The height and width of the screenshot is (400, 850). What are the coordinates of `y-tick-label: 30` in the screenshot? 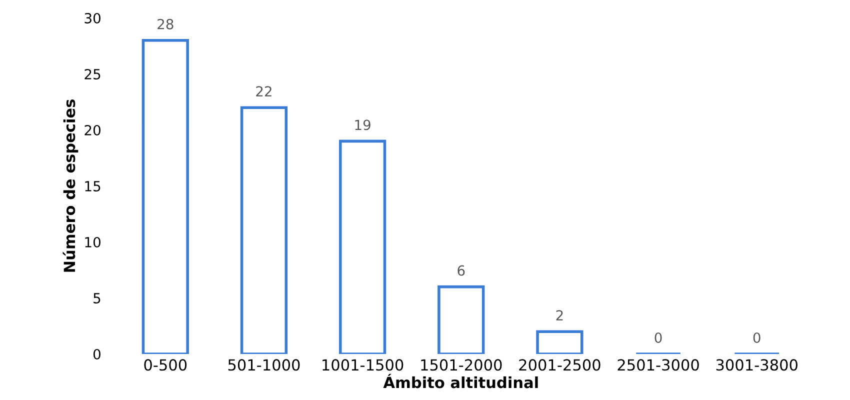 It's located at (92, 18).